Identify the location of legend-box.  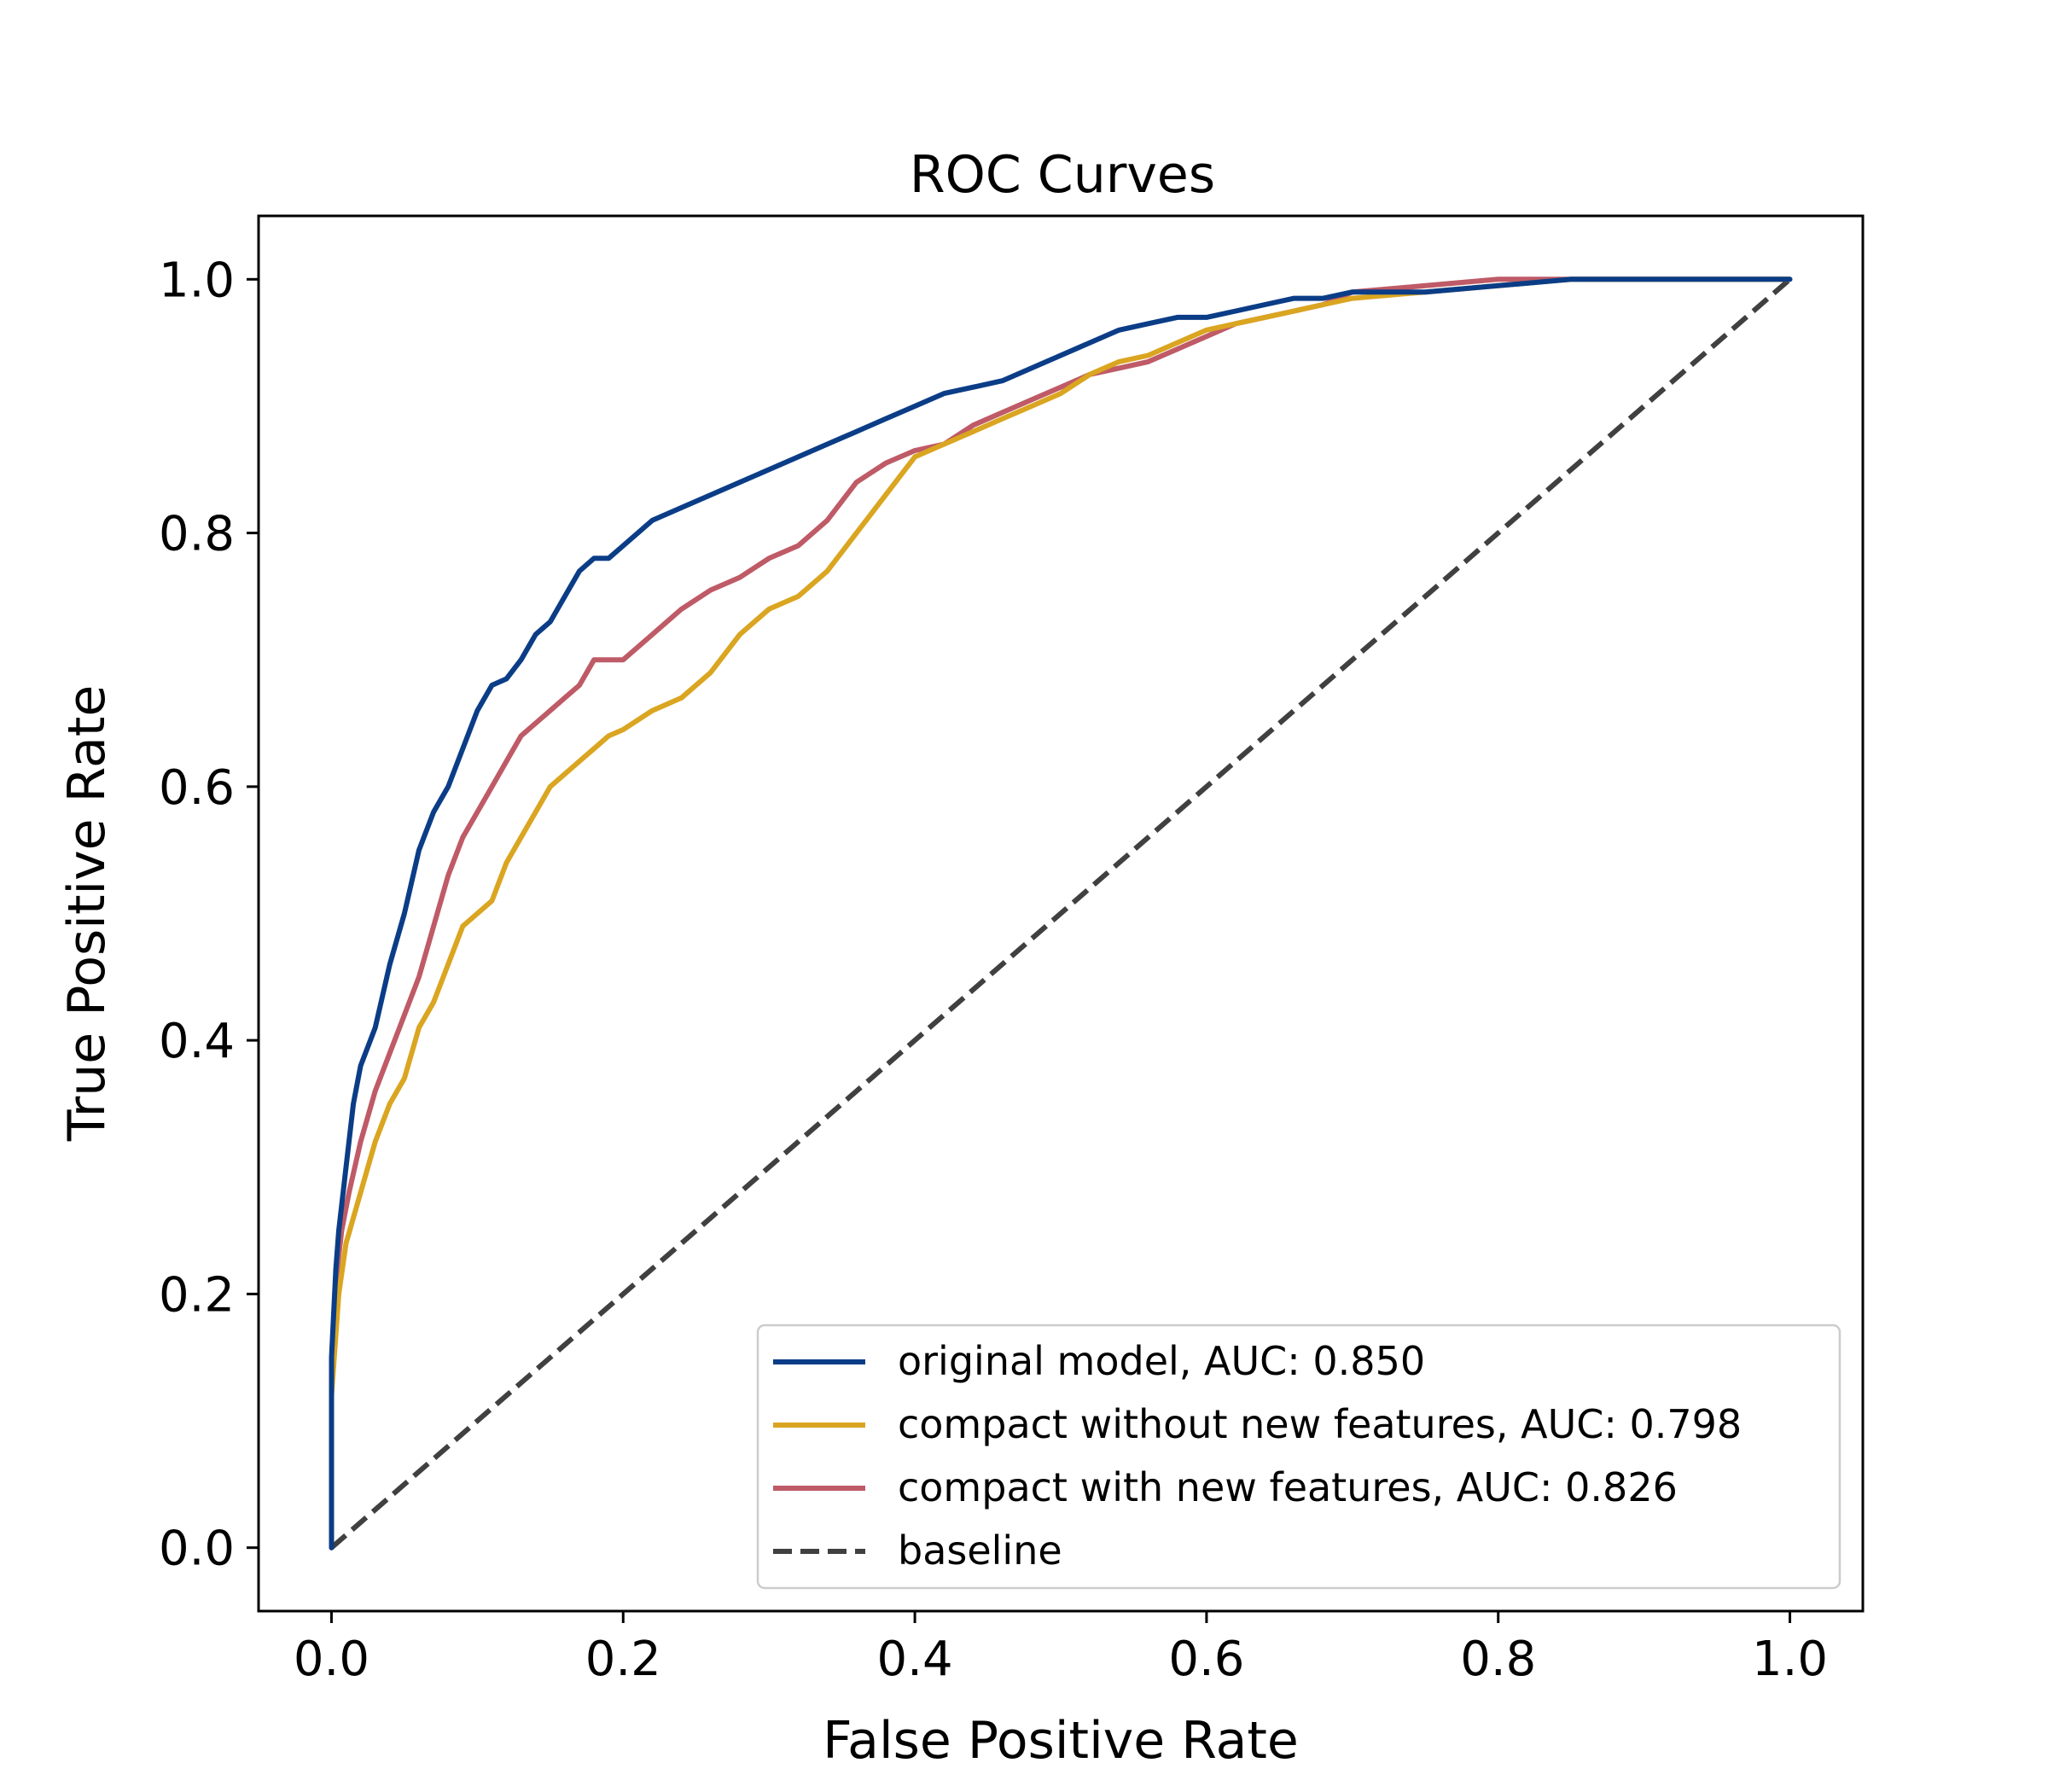
(1298, 1457).